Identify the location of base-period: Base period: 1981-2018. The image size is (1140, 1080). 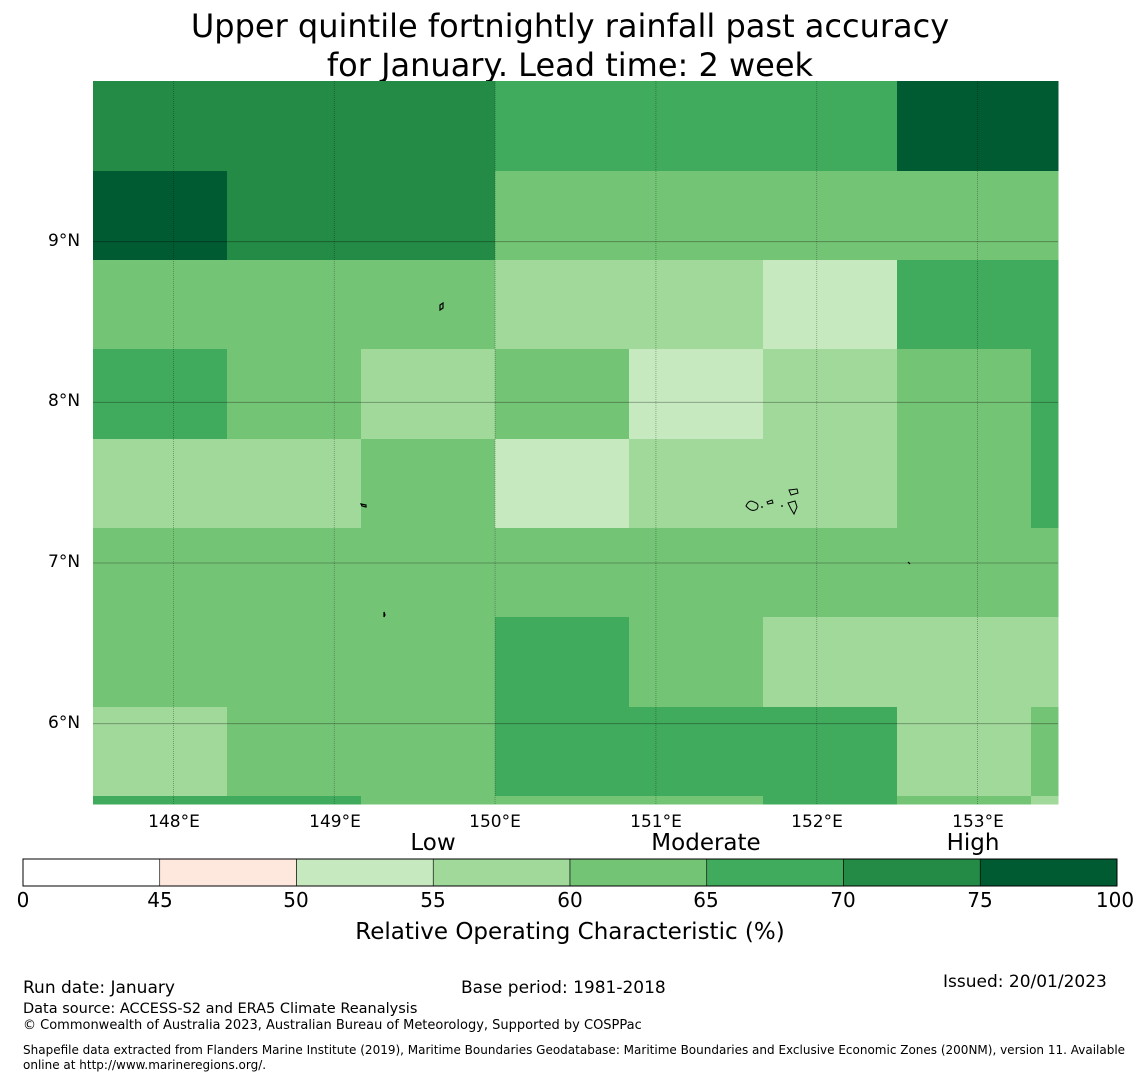
(563, 988).